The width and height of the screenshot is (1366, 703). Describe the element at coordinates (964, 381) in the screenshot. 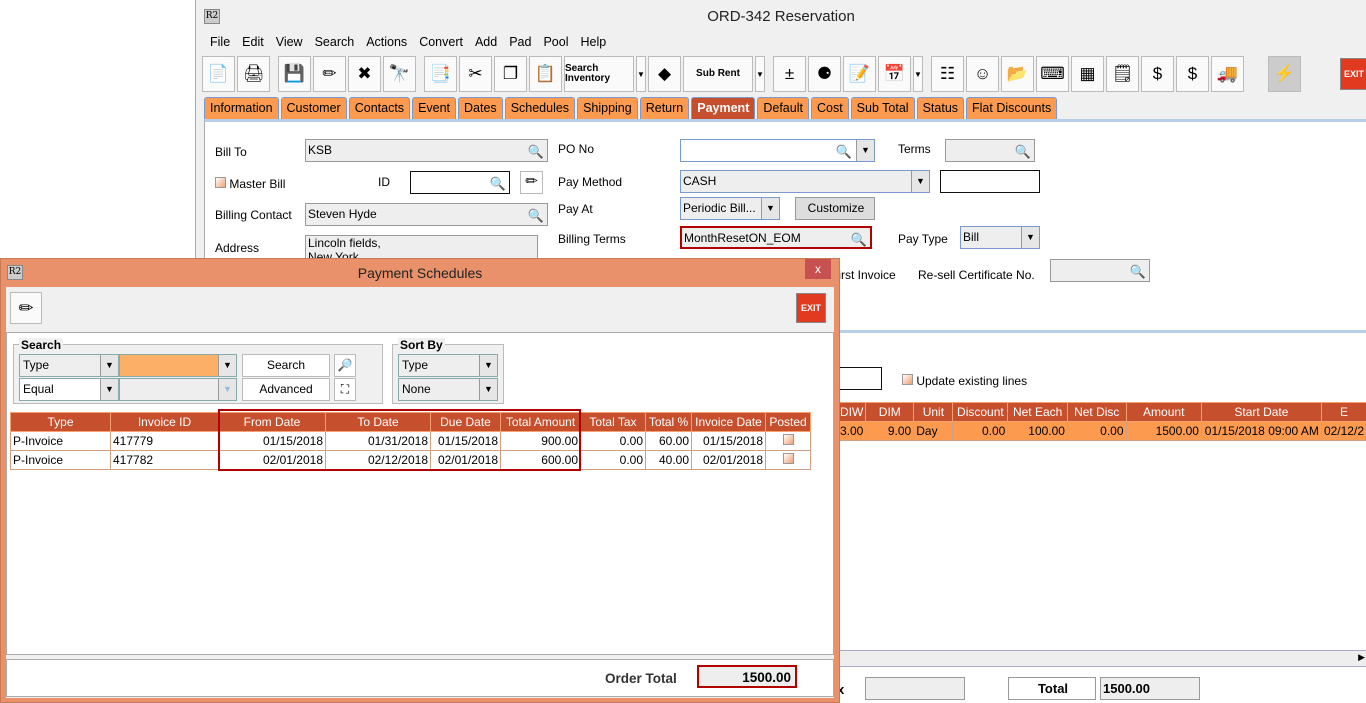

I see `update-existing-checkbox: Update existing lines` at that location.